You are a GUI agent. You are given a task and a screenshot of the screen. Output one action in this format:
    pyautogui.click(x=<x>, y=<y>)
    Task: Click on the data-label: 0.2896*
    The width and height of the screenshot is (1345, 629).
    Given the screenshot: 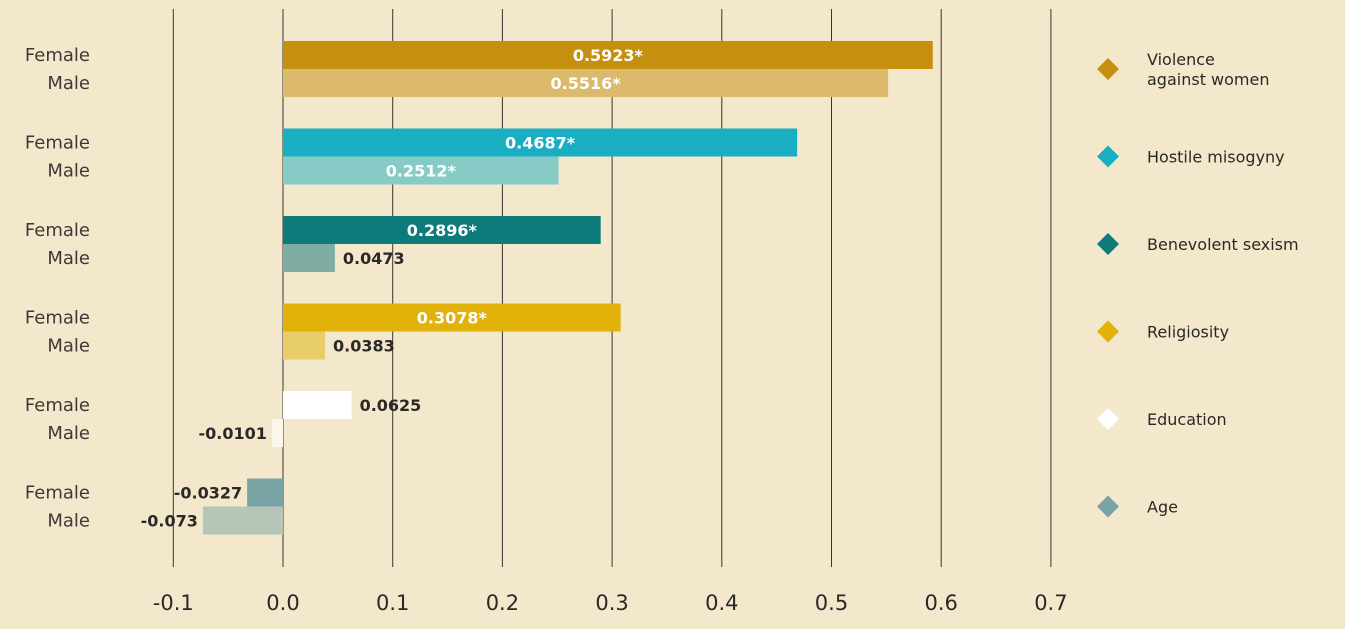 What is the action you would take?
    pyautogui.click(x=442, y=230)
    